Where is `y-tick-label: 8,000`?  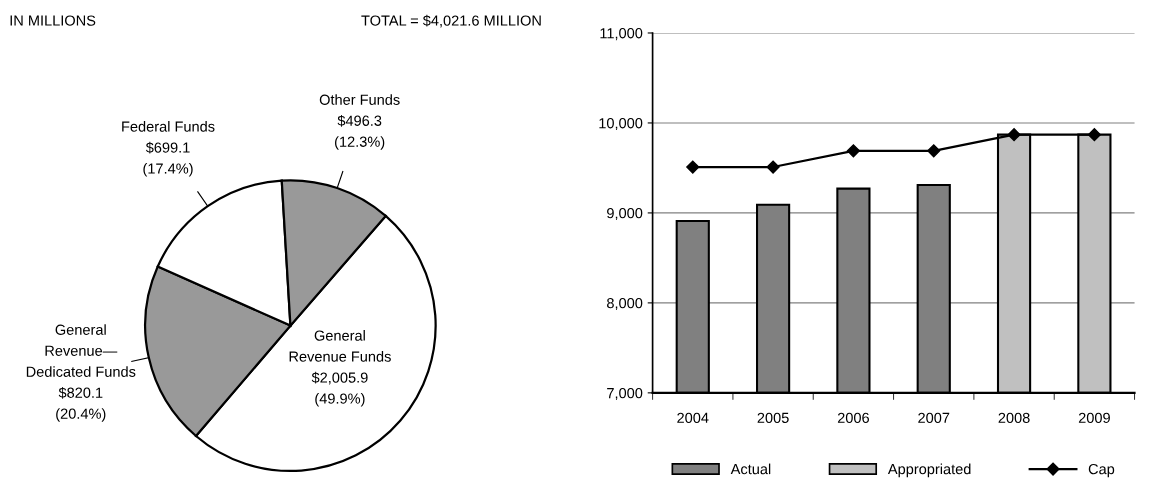 y-tick-label: 8,000 is located at coordinates (625, 304).